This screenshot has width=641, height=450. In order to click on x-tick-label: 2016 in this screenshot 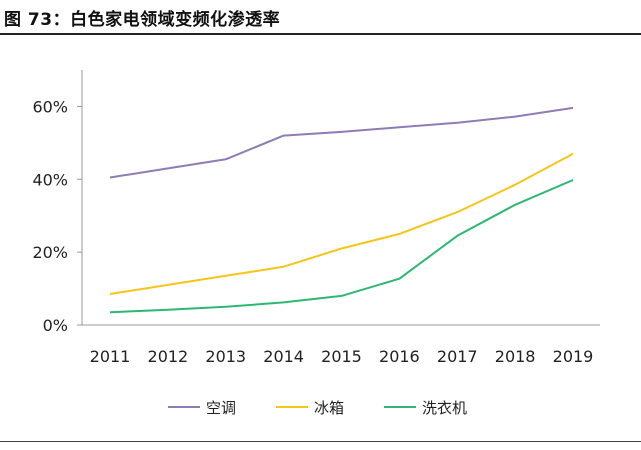, I will do `click(399, 356)`.